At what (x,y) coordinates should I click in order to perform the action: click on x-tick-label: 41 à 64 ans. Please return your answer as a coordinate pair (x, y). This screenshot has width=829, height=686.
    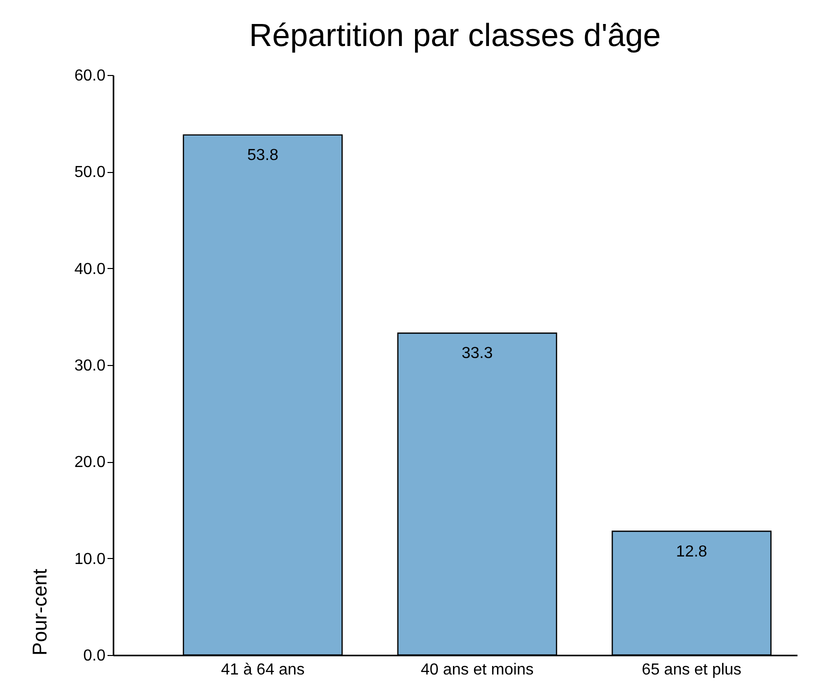
    Looking at the image, I should click on (262, 670).